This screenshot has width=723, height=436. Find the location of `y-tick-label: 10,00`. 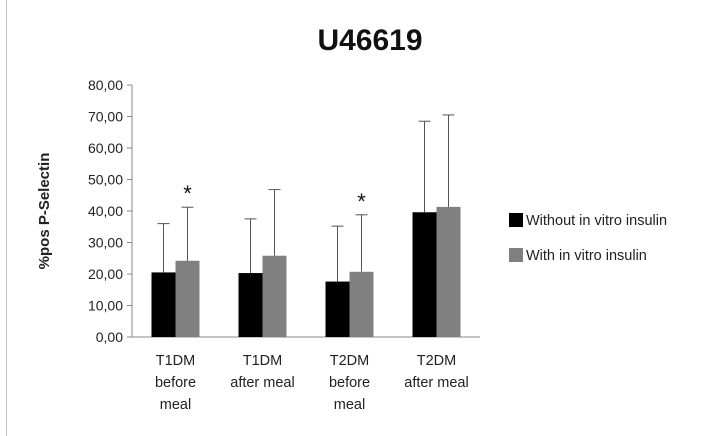

y-tick-label: 10,00 is located at coordinates (105, 306).